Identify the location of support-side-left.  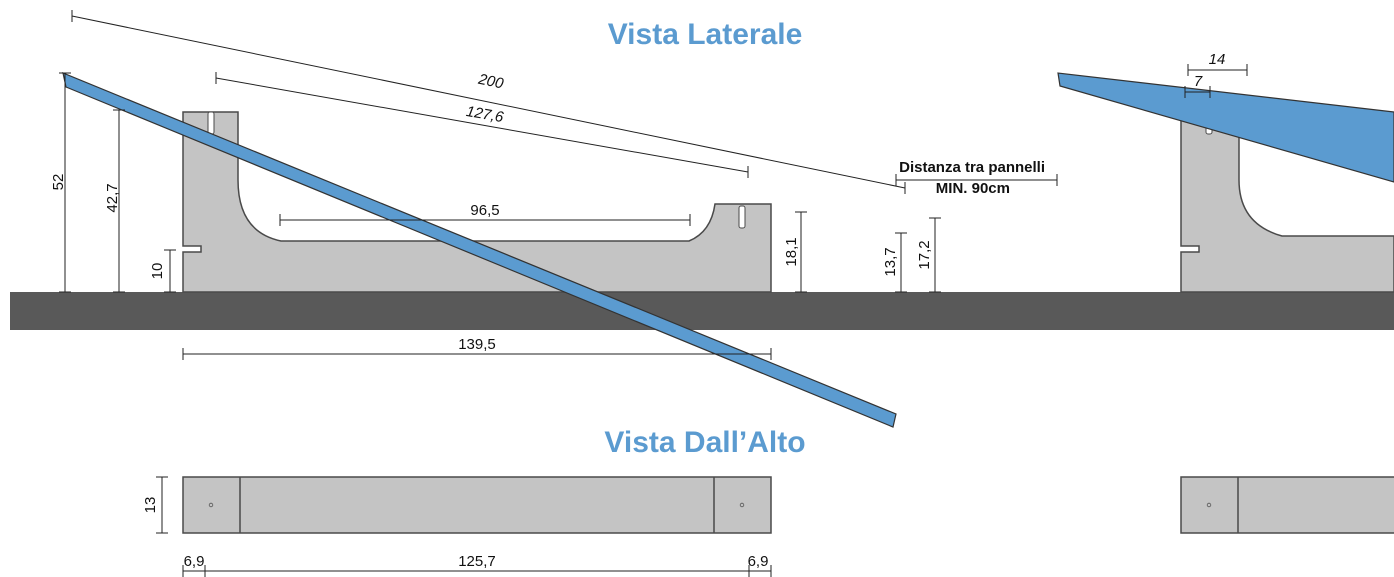
(477, 202).